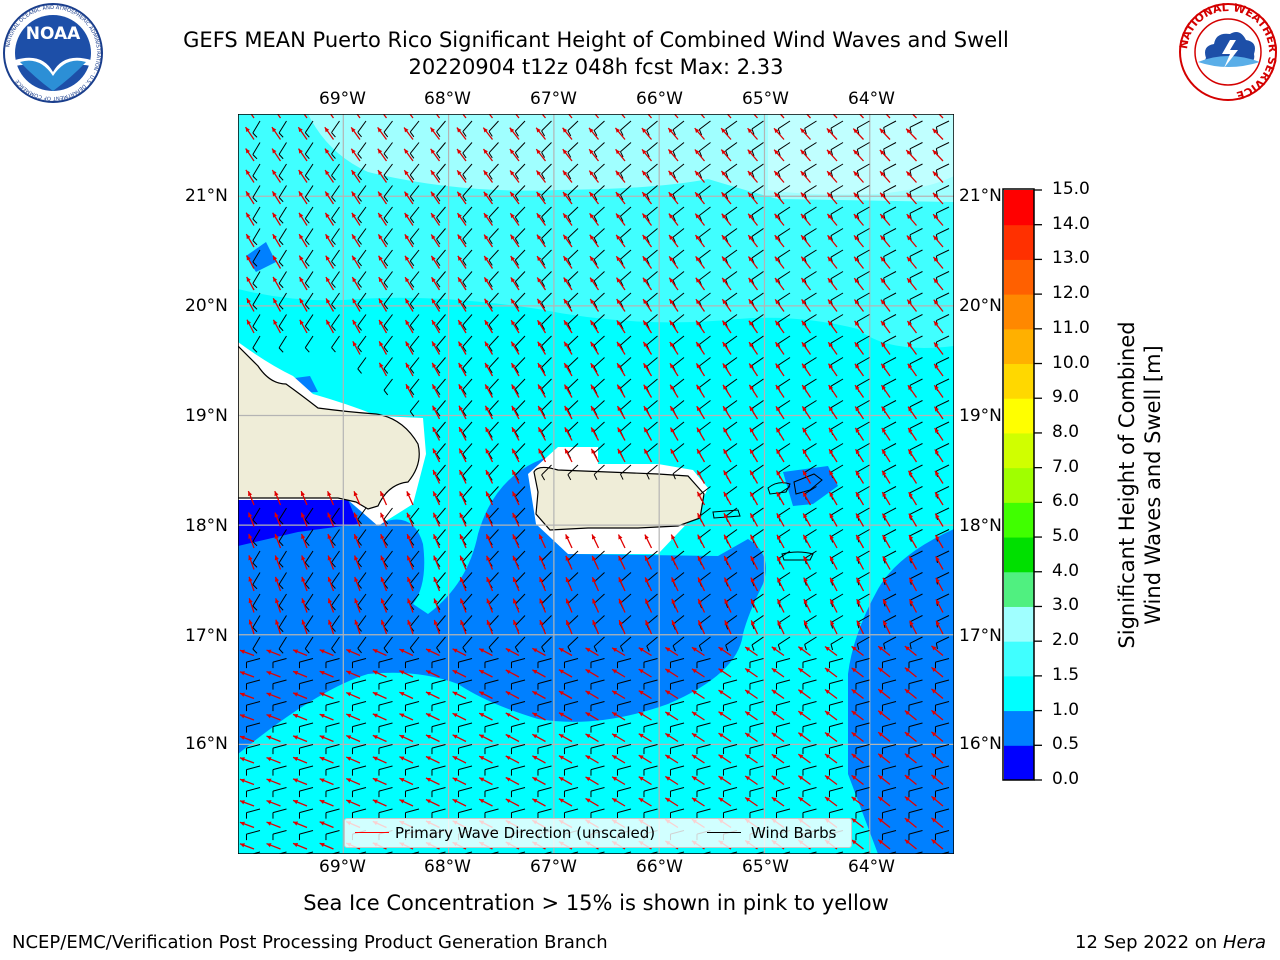 The image size is (1280, 960). What do you see at coordinates (342, 99) in the screenshot?
I see `lon-label-top-69: 69°W` at bounding box center [342, 99].